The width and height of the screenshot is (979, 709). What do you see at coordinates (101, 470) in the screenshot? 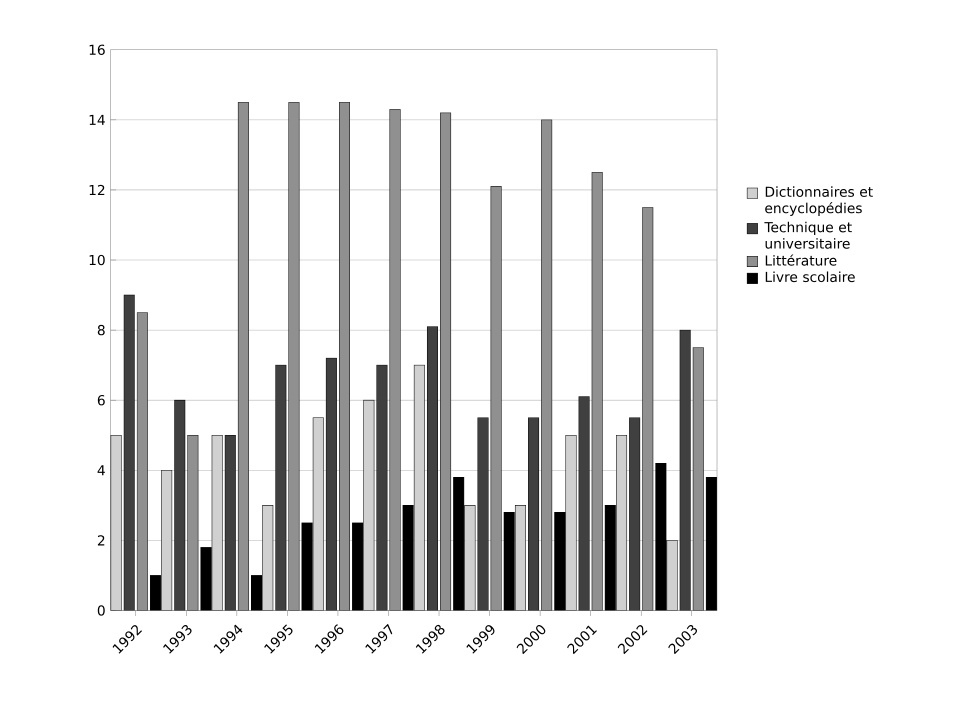
I see `y-tick-label: 4` at bounding box center [101, 470].